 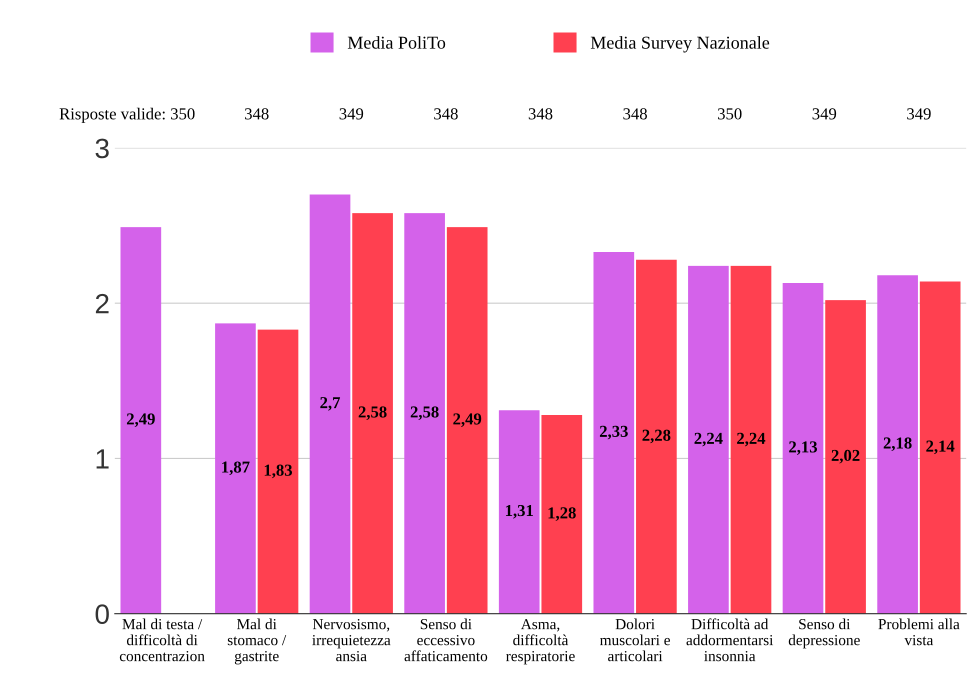 I want to click on data-label: 2,33, so click(x=614, y=433).